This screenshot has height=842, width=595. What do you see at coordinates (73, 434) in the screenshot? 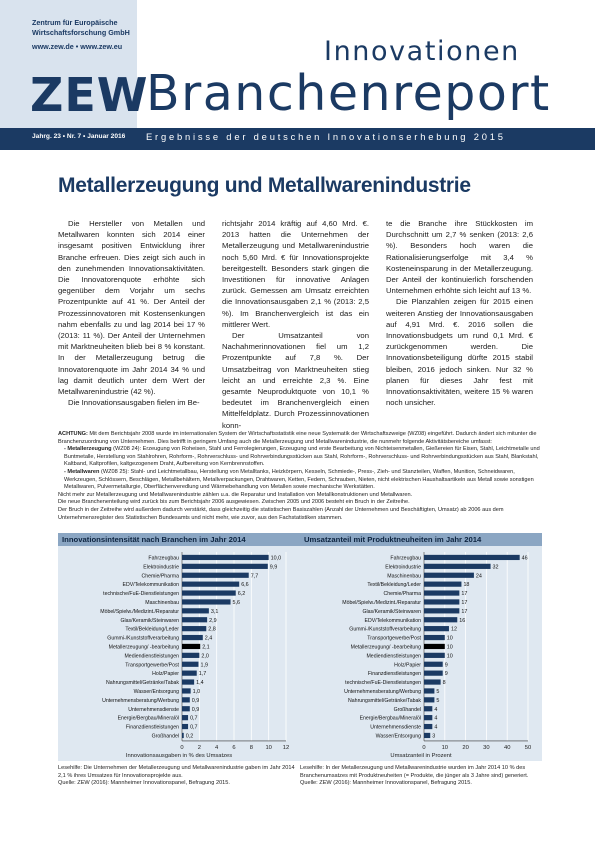
I see `note-label: ACHTUNG:` at bounding box center [73, 434].